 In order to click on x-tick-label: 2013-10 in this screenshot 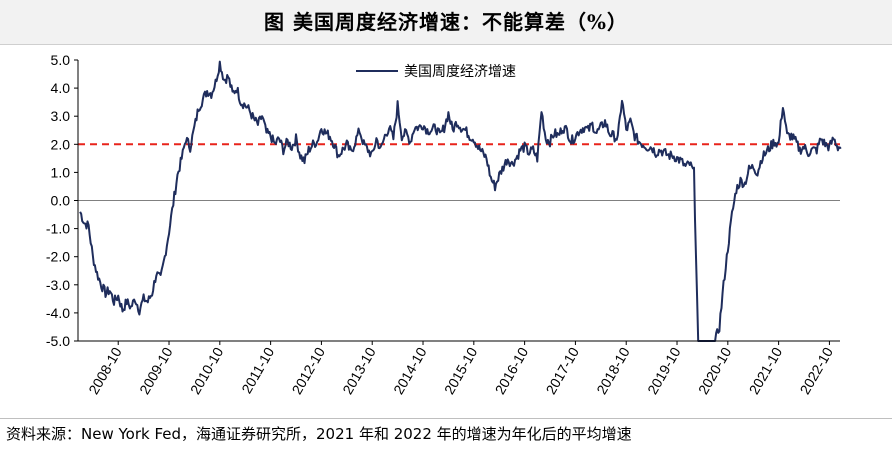, I will do `click(359, 370)`.